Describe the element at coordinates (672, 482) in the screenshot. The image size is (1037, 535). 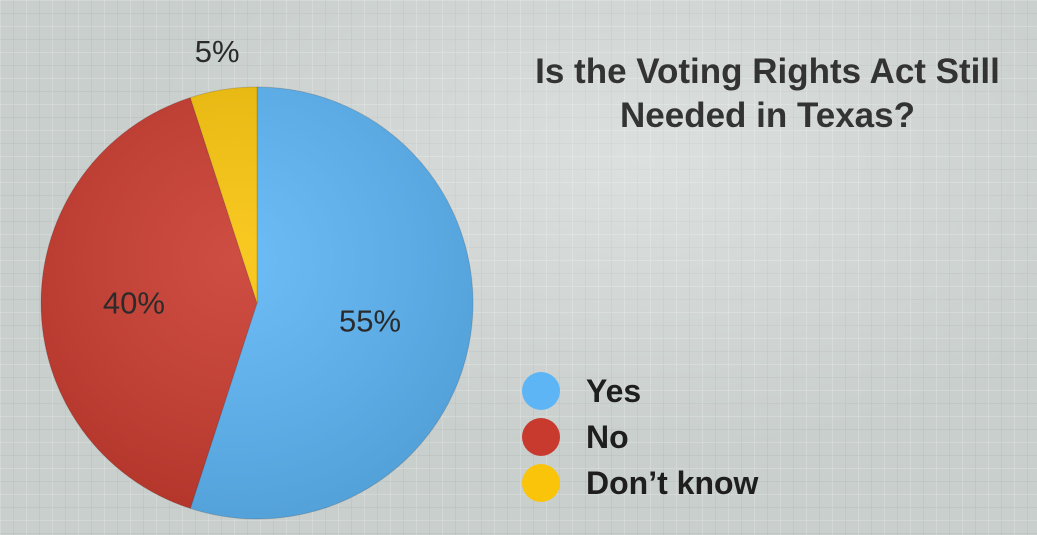
I see `legend-label-dont-know: Don’t know` at that location.